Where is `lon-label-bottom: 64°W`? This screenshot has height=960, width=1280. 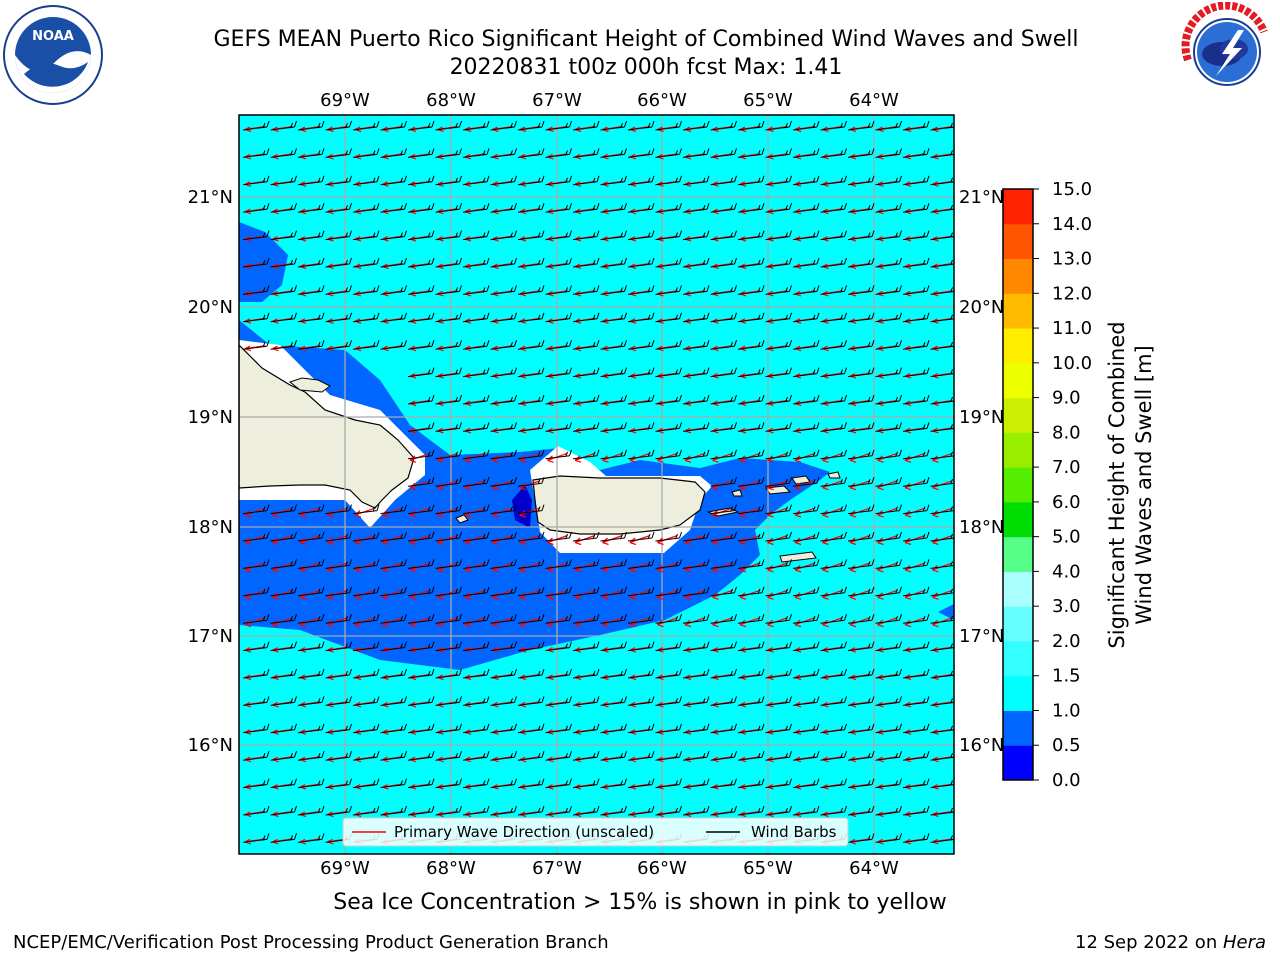 lon-label-bottom: 64°W is located at coordinates (874, 868).